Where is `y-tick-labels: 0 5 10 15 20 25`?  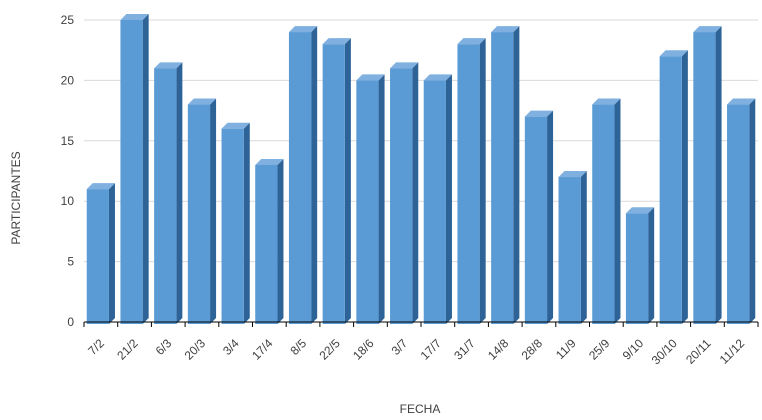 y-tick-labels: 0 5 10 15 20 25 is located at coordinates (68, 171).